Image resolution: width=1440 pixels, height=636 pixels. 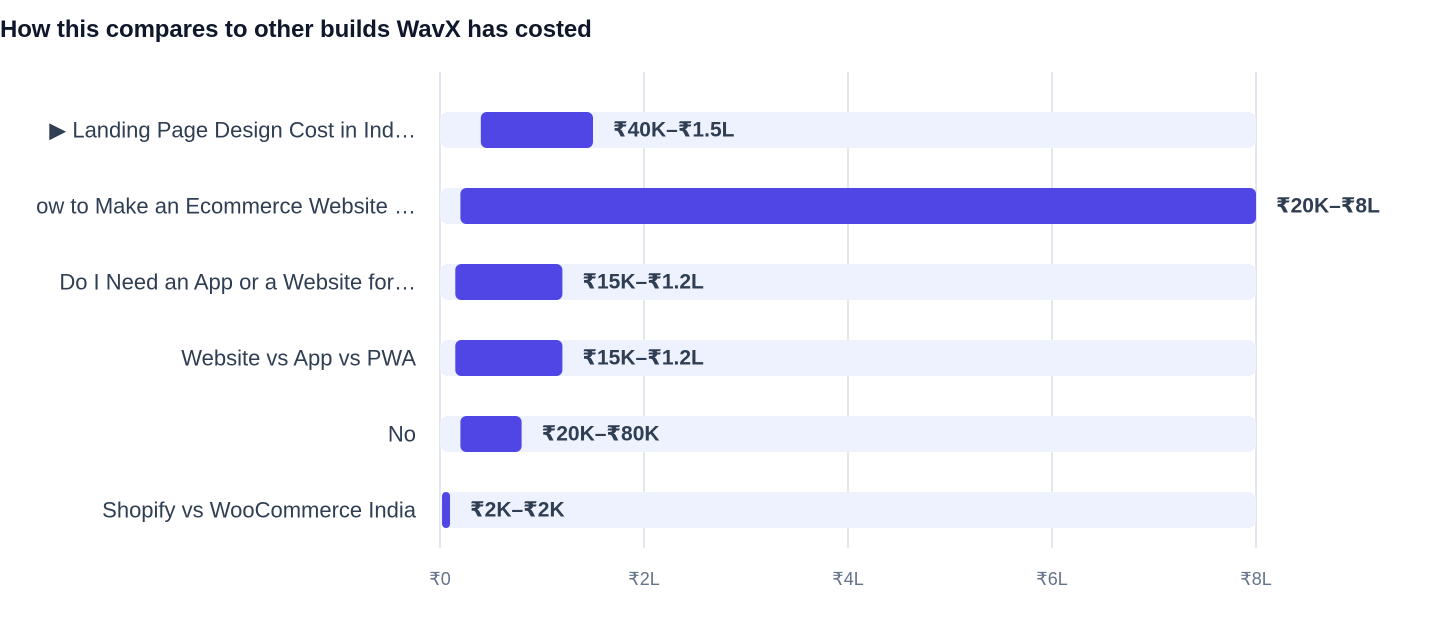 I want to click on category-label: Website vs App vs PWA, so click(x=298, y=358).